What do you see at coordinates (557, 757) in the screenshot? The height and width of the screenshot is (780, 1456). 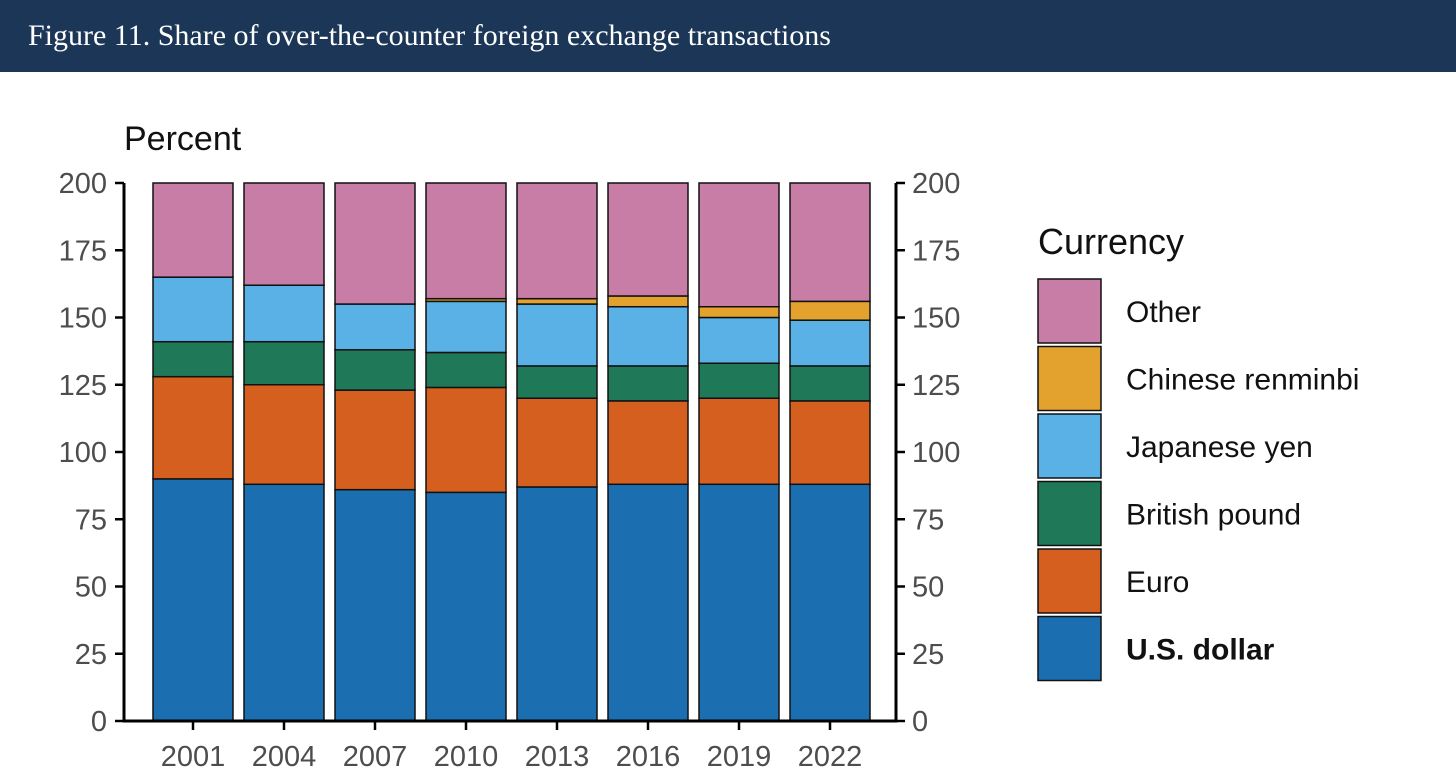 I see `x-tick-label: 2013` at bounding box center [557, 757].